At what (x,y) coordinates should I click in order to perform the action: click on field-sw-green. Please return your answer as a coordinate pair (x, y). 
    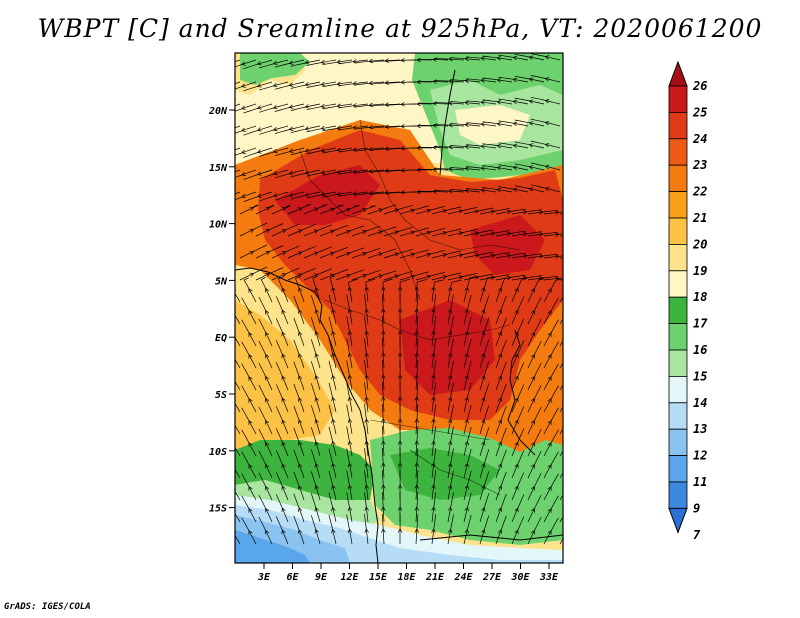
    Looking at the image, I should click on (305, 470).